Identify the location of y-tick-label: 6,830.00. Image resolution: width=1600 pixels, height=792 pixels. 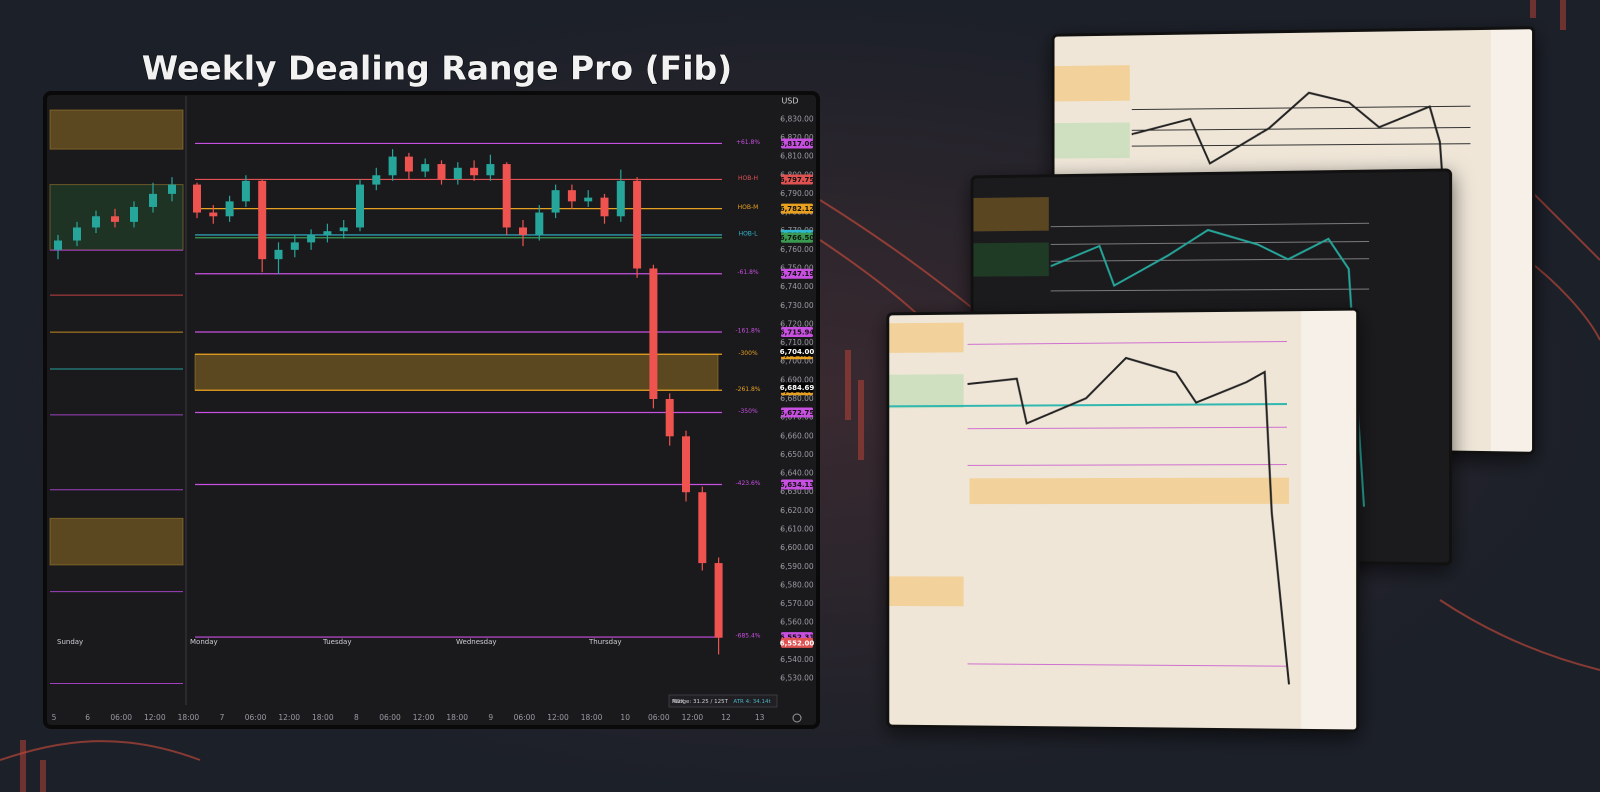
(797, 118).